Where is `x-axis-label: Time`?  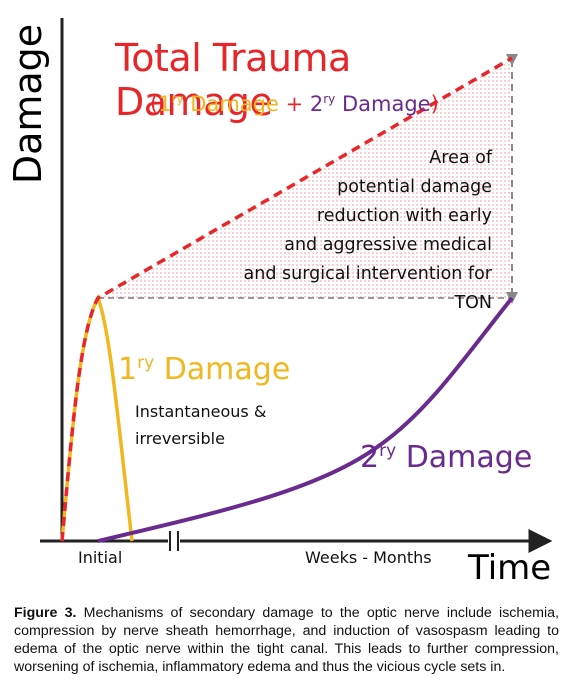
x-axis-label: Time is located at coordinates (510, 568).